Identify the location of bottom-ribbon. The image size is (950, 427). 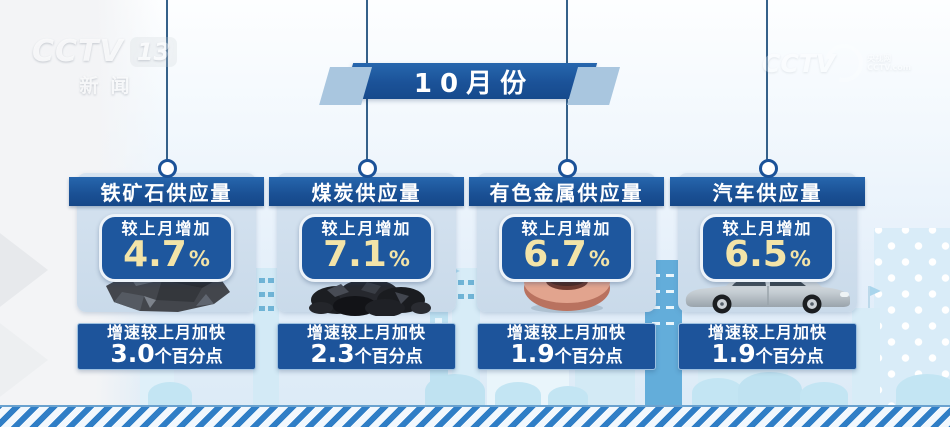
(475, 416).